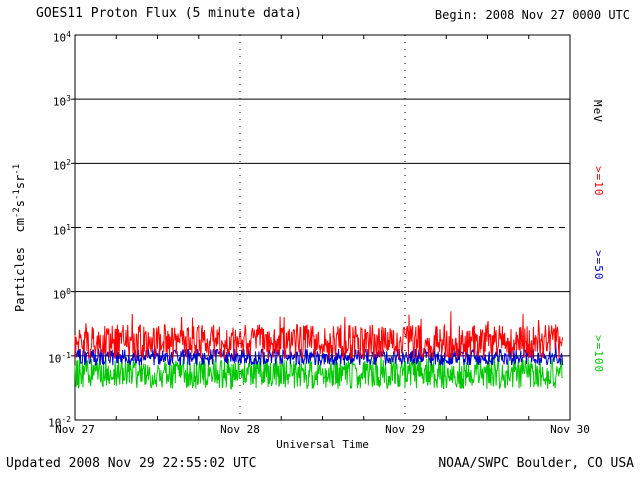 The width and height of the screenshot is (640, 480). I want to click on y-tick-label: 10⁰, so click(61, 294).